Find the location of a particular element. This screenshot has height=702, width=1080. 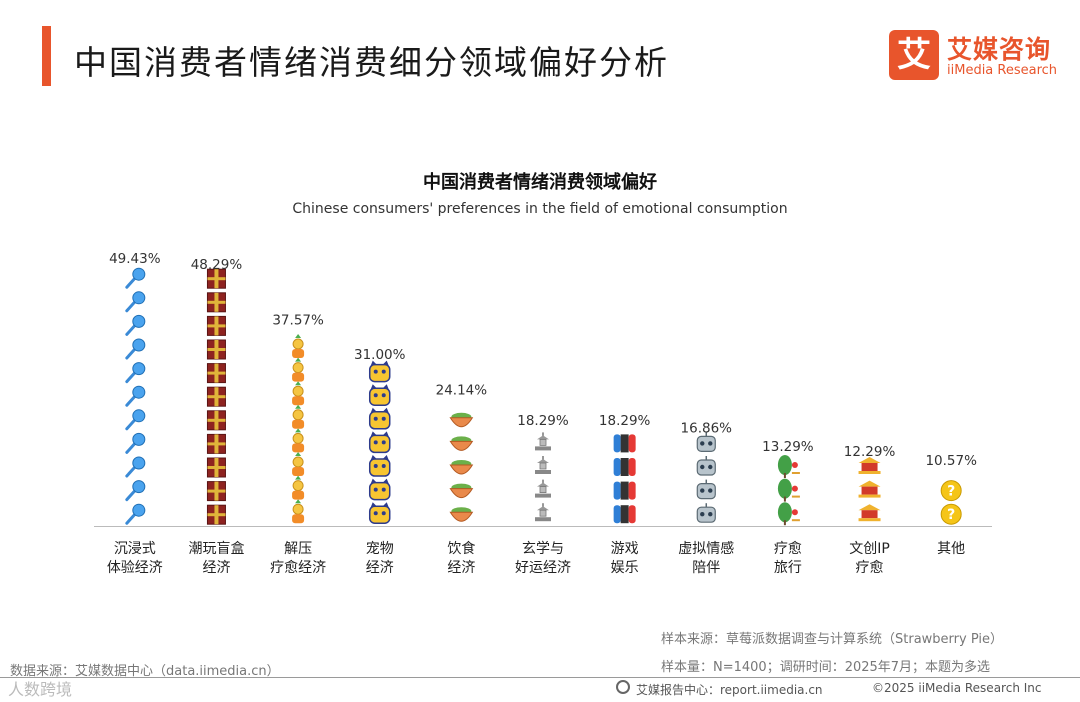

logo-name-en: iiMedia Research is located at coordinates (1002, 70).